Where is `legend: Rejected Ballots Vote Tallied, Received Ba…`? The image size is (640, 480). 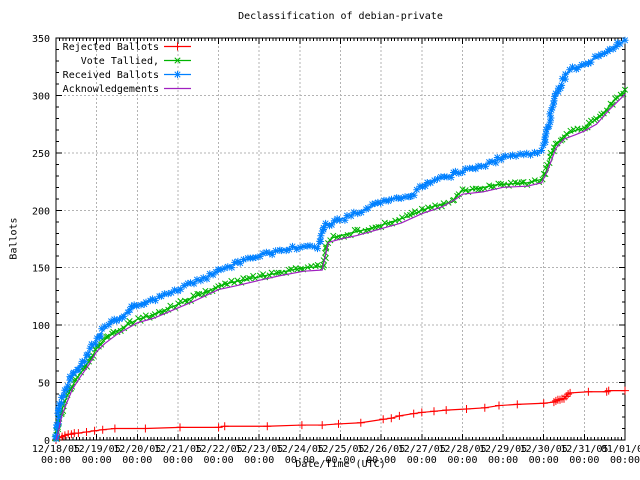 legend: Rejected Ballots Vote Tallied, Received Ba… is located at coordinates (127, 68).